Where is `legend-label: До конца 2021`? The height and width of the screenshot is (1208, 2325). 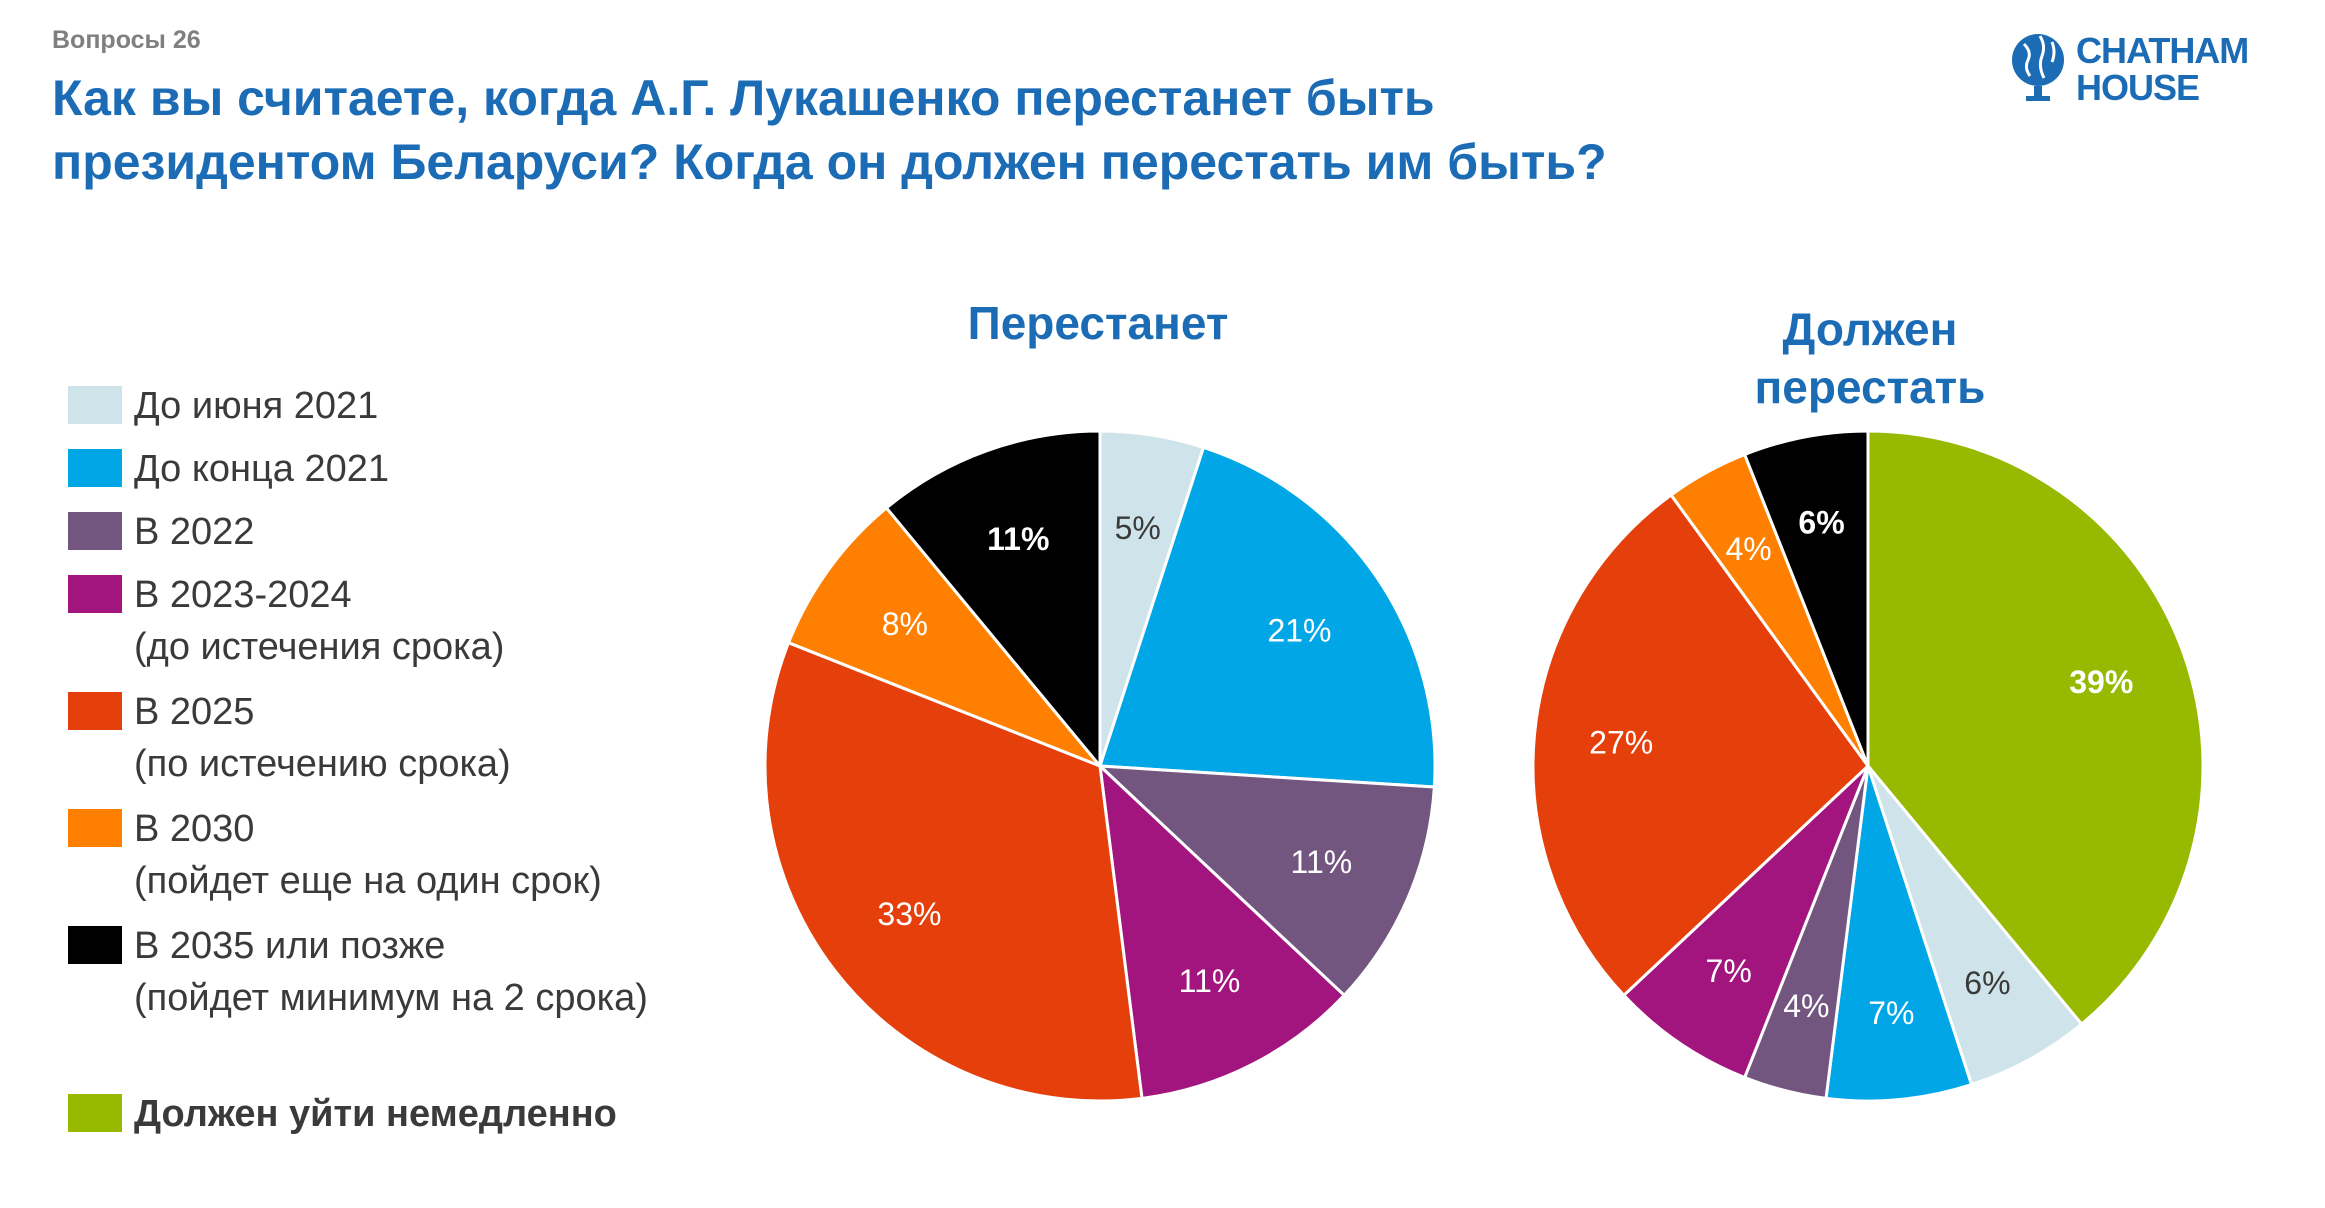
legend-label: До конца 2021 is located at coordinates (262, 469).